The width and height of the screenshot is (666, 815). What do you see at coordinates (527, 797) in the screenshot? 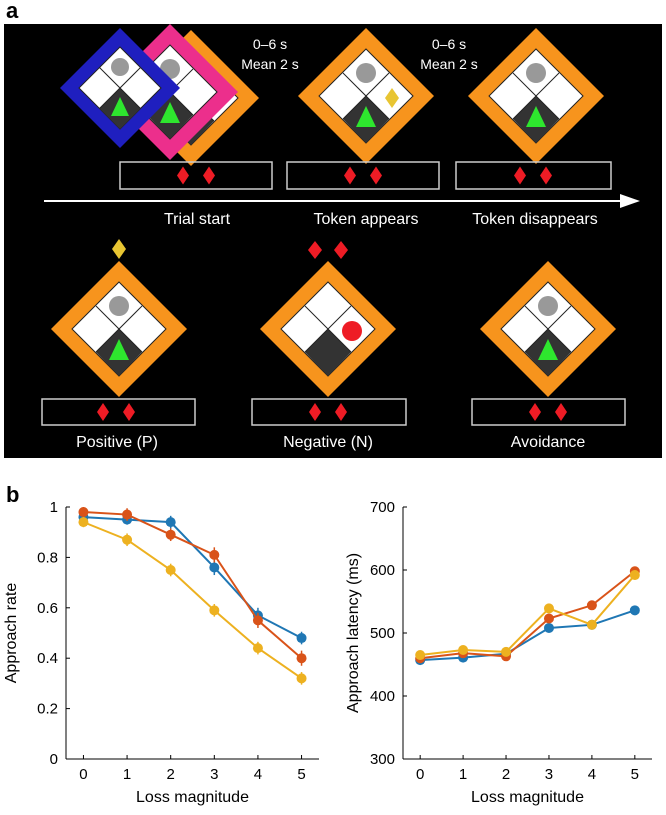
I see `x-axis-label: Loss magnitude` at bounding box center [527, 797].